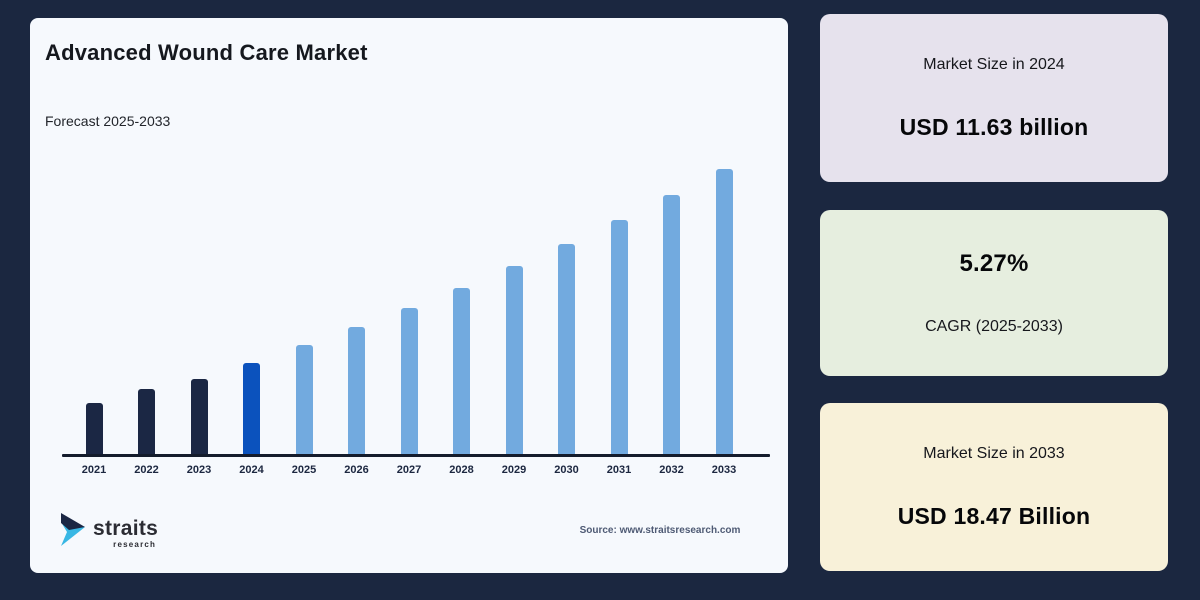  What do you see at coordinates (94, 470) in the screenshot?
I see `x-axis-label-2021: 2021` at bounding box center [94, 470].